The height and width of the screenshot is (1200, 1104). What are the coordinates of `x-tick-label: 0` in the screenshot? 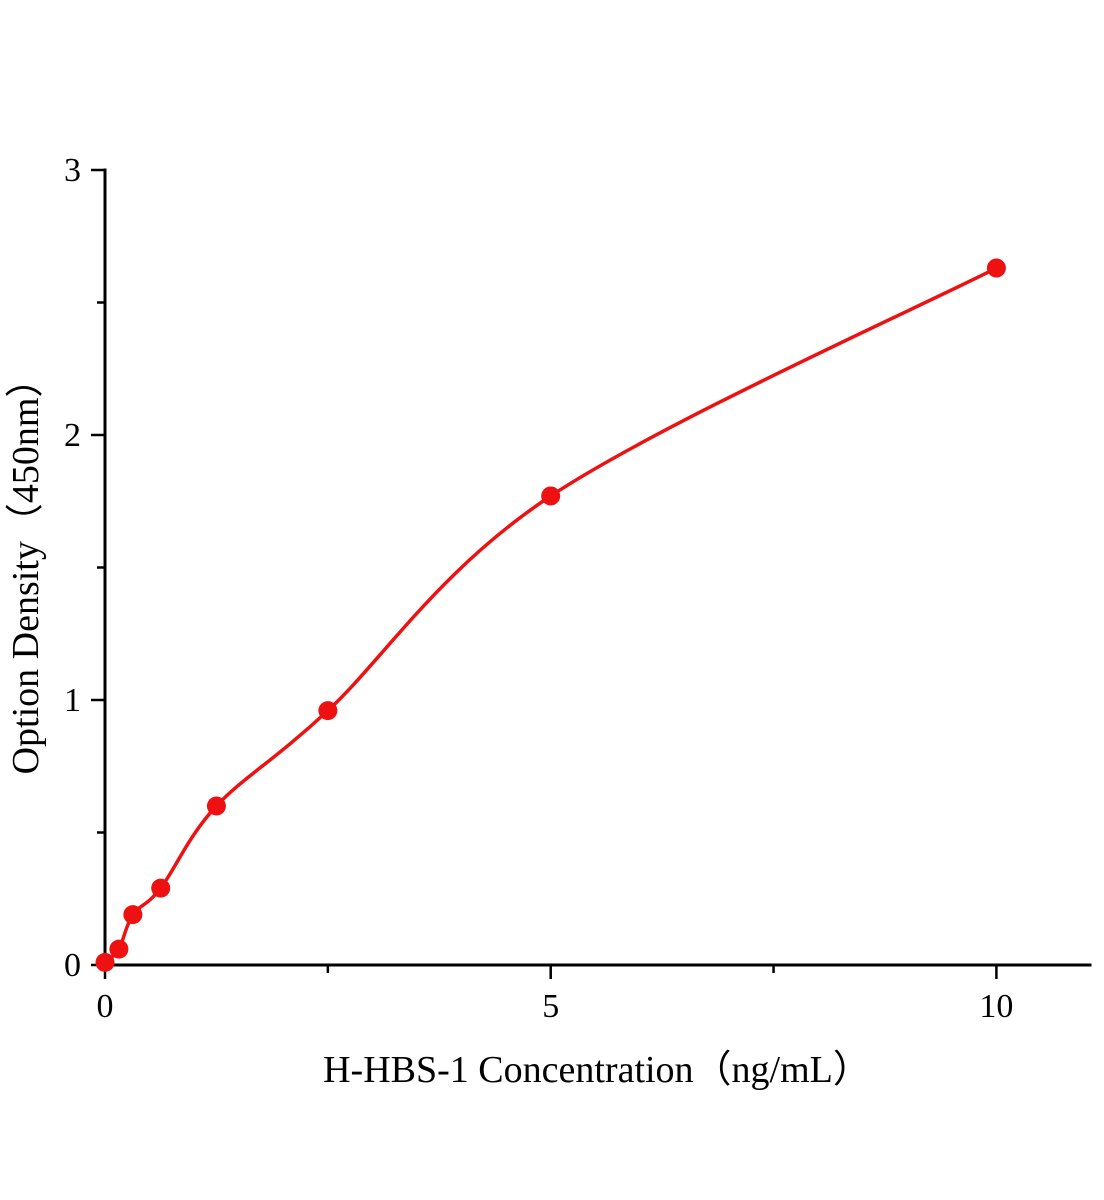 It's located at (105, 1006).